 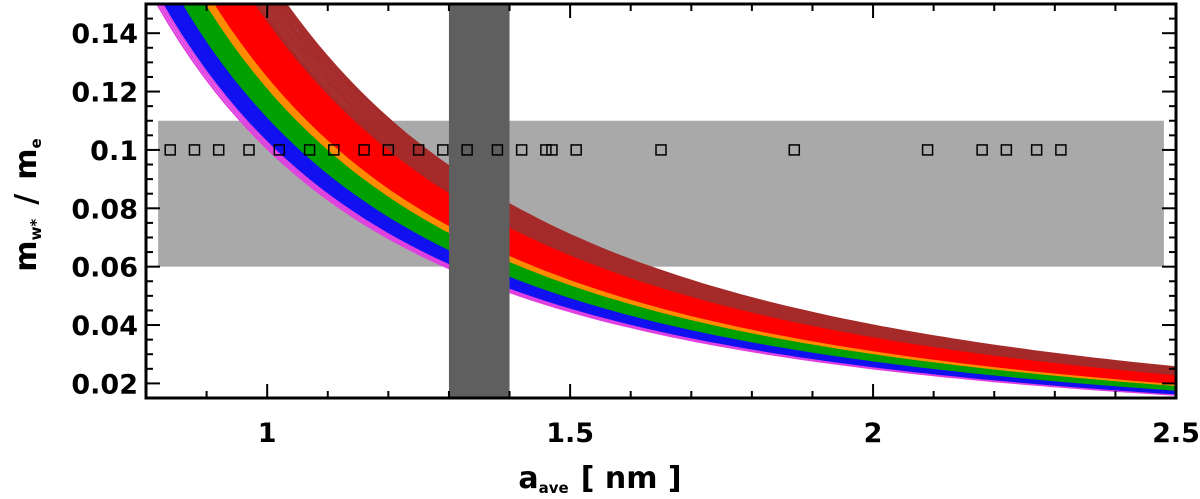 I want to click on x-tick-label: 2, so click(x=873, y=433).